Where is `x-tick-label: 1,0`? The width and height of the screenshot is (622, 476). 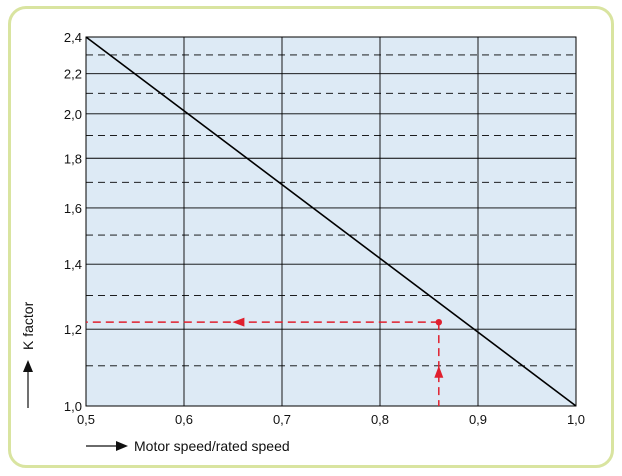 x-tick-label: 1,0 is located at coordinates (576, 419).